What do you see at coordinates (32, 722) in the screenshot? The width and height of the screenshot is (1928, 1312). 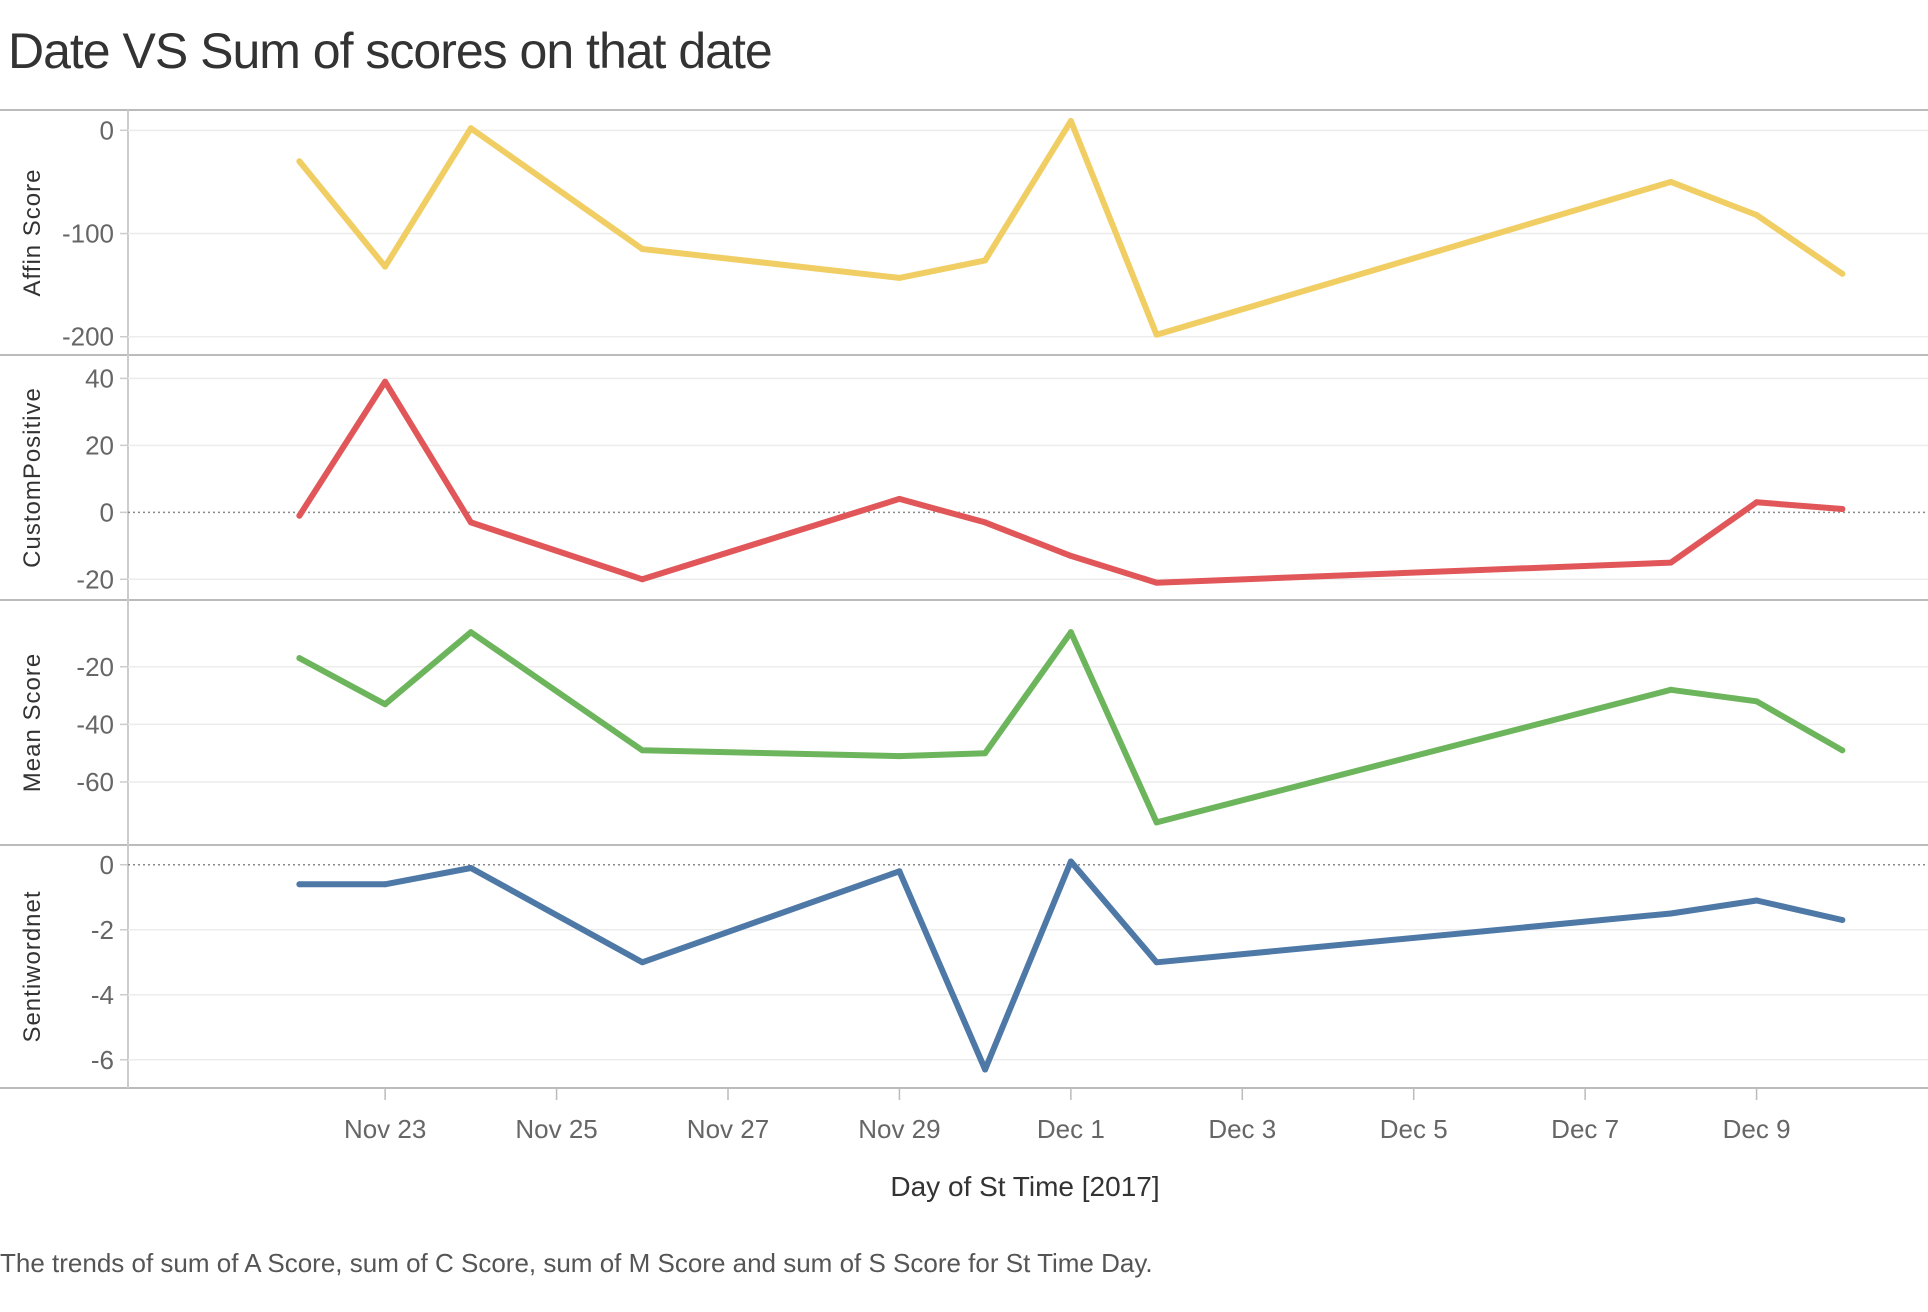 I see `y-axis-title: Mean Score` at bounding box center [32, 722].